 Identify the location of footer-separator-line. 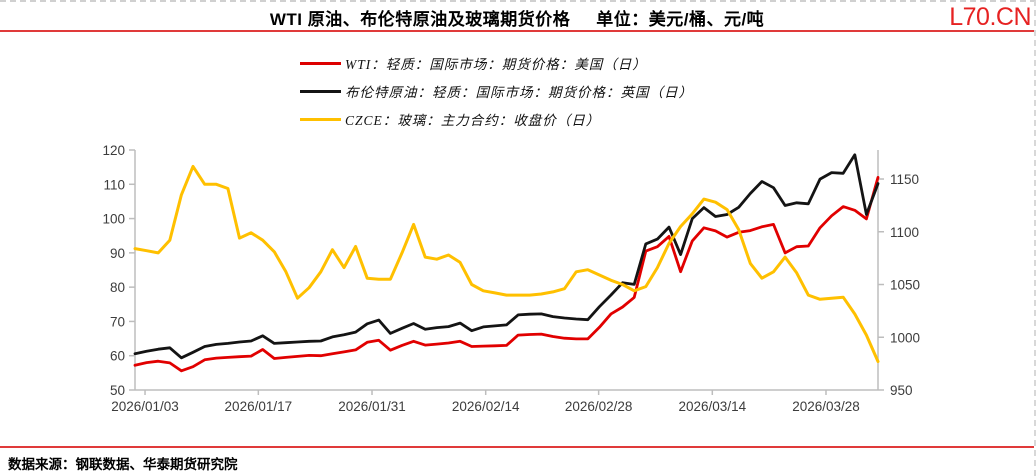
(517, 447).